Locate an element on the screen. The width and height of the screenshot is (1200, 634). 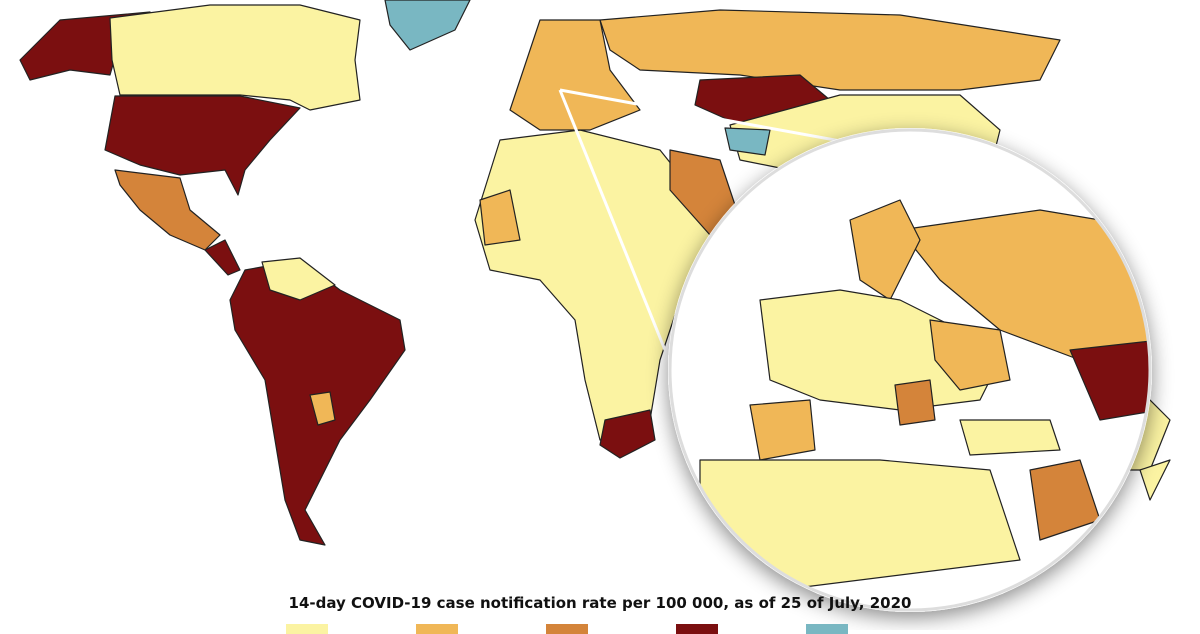
legend-swatch-no-data is located at coordinates (827, 629).